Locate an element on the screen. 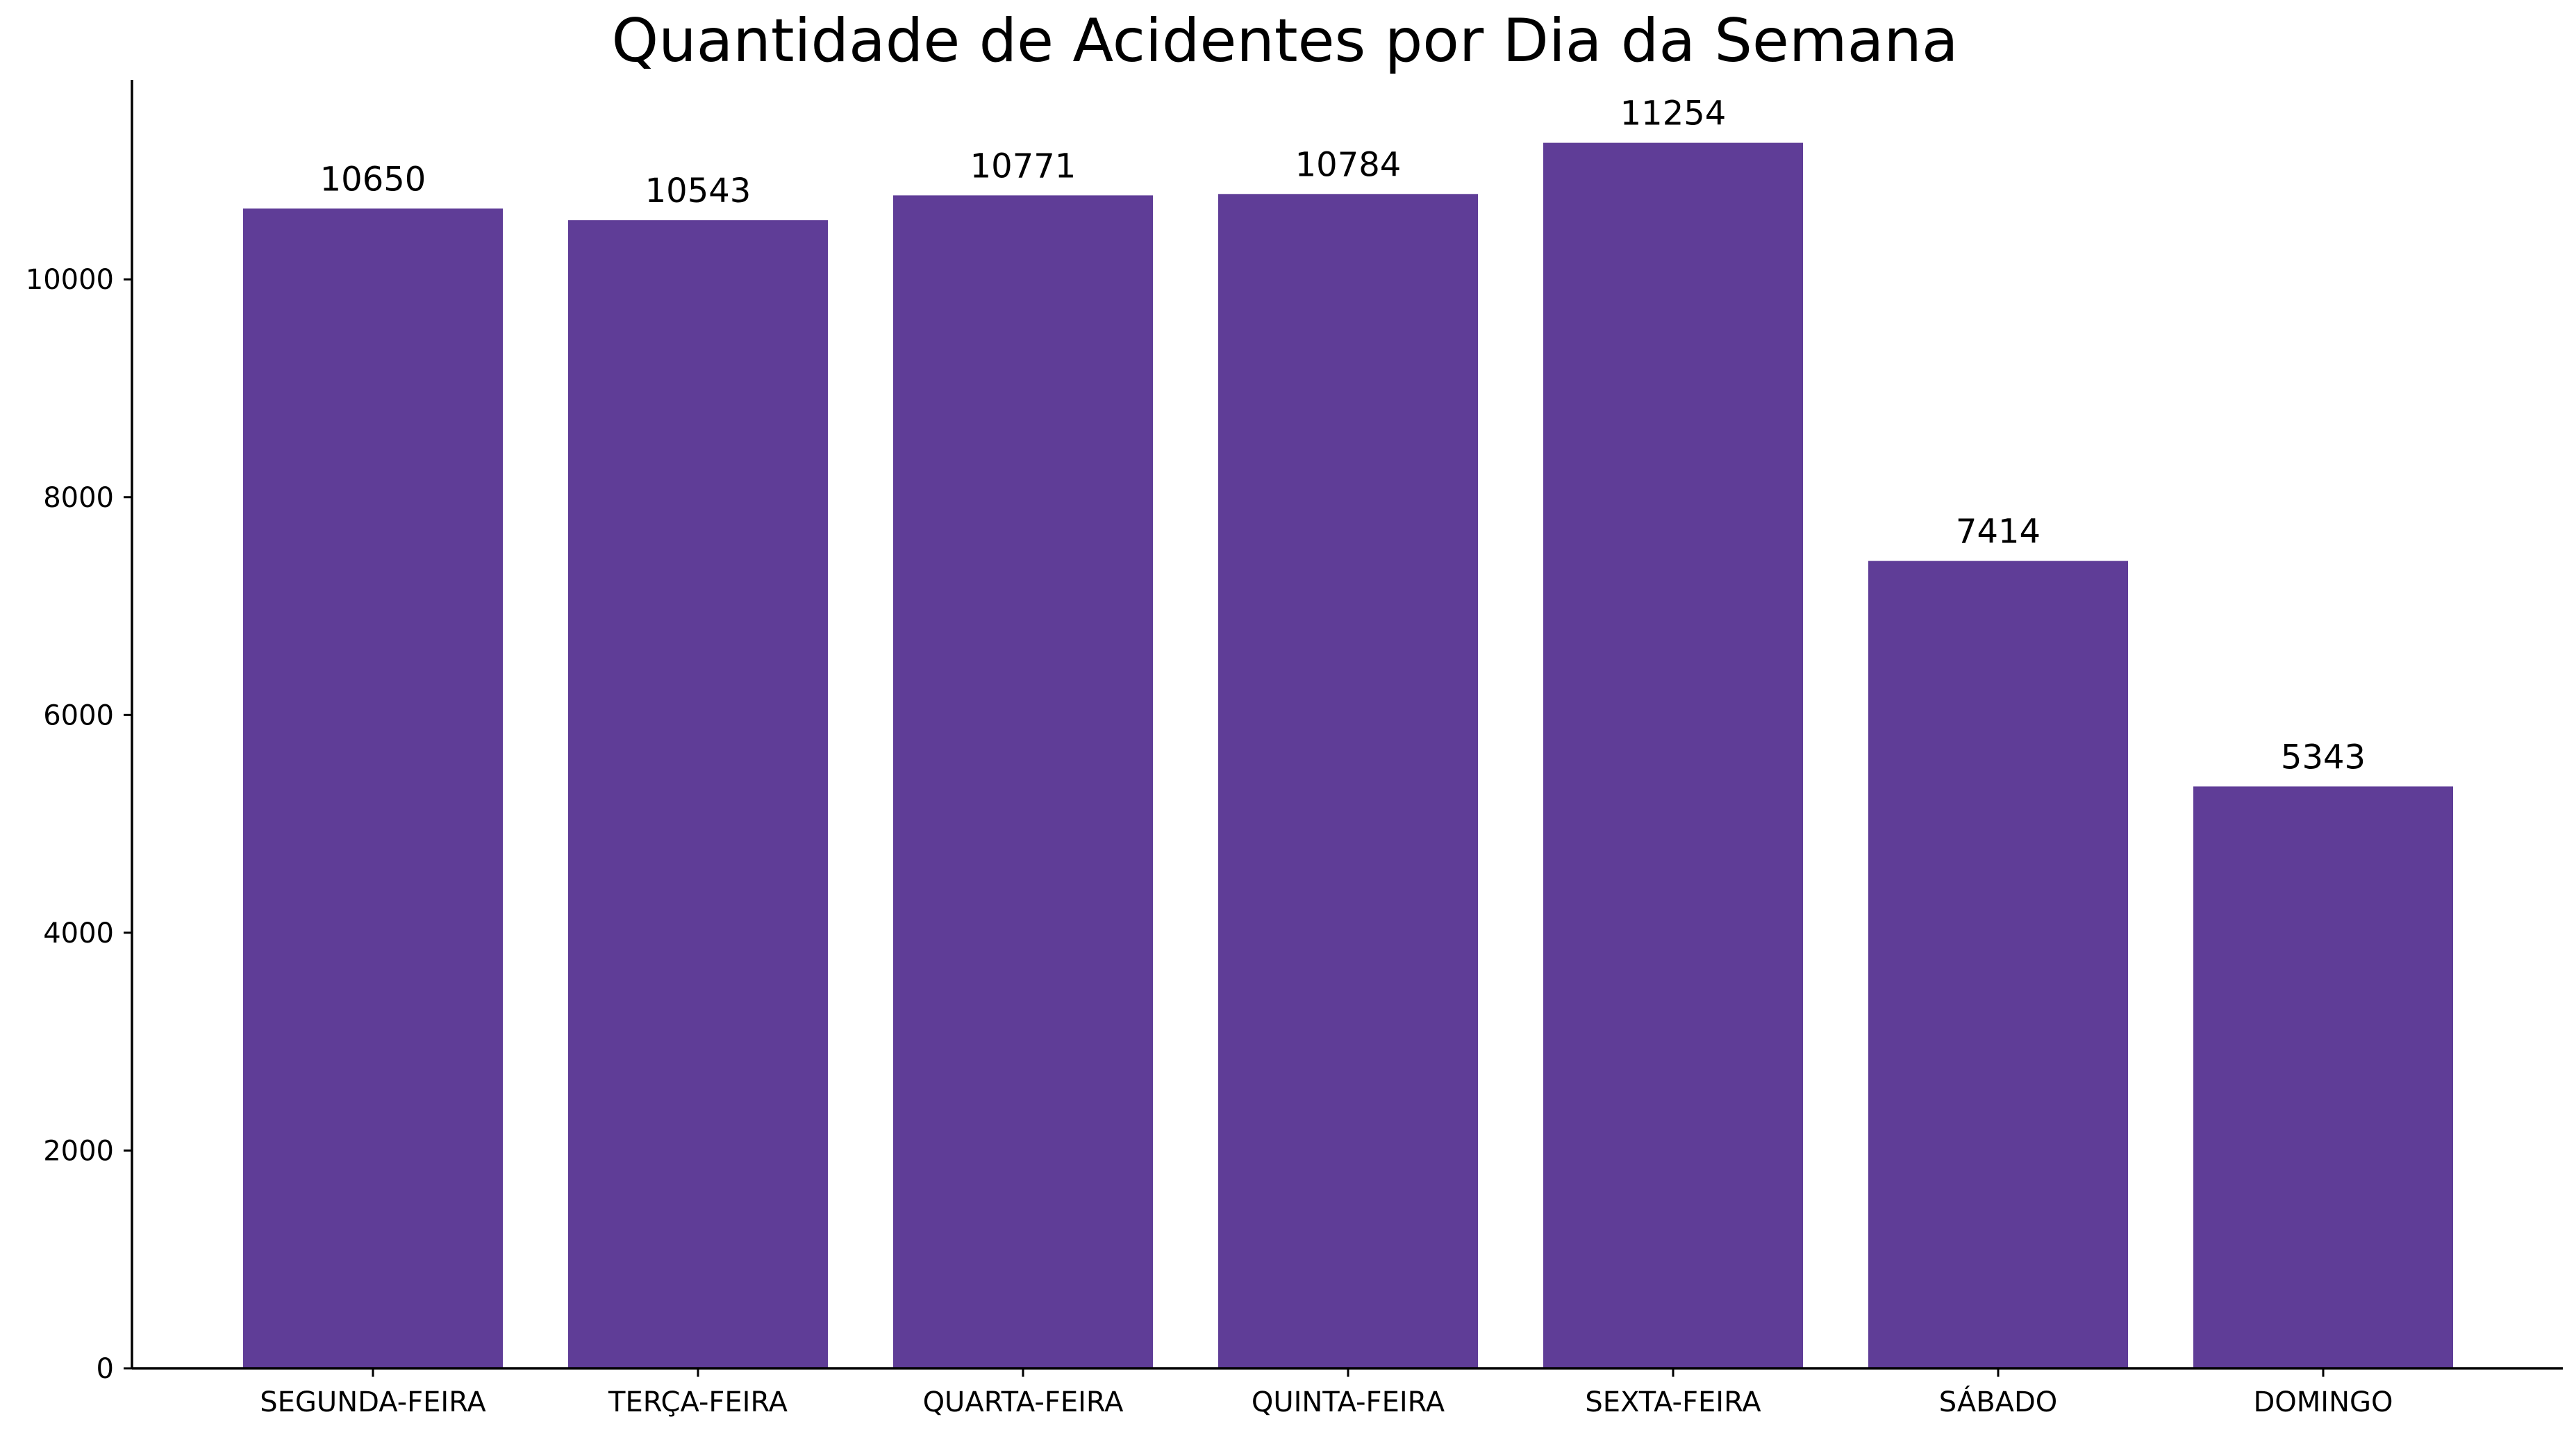 The image size is (2576, 1435). value-label: 7414 is located at coordinates (1998, 532).